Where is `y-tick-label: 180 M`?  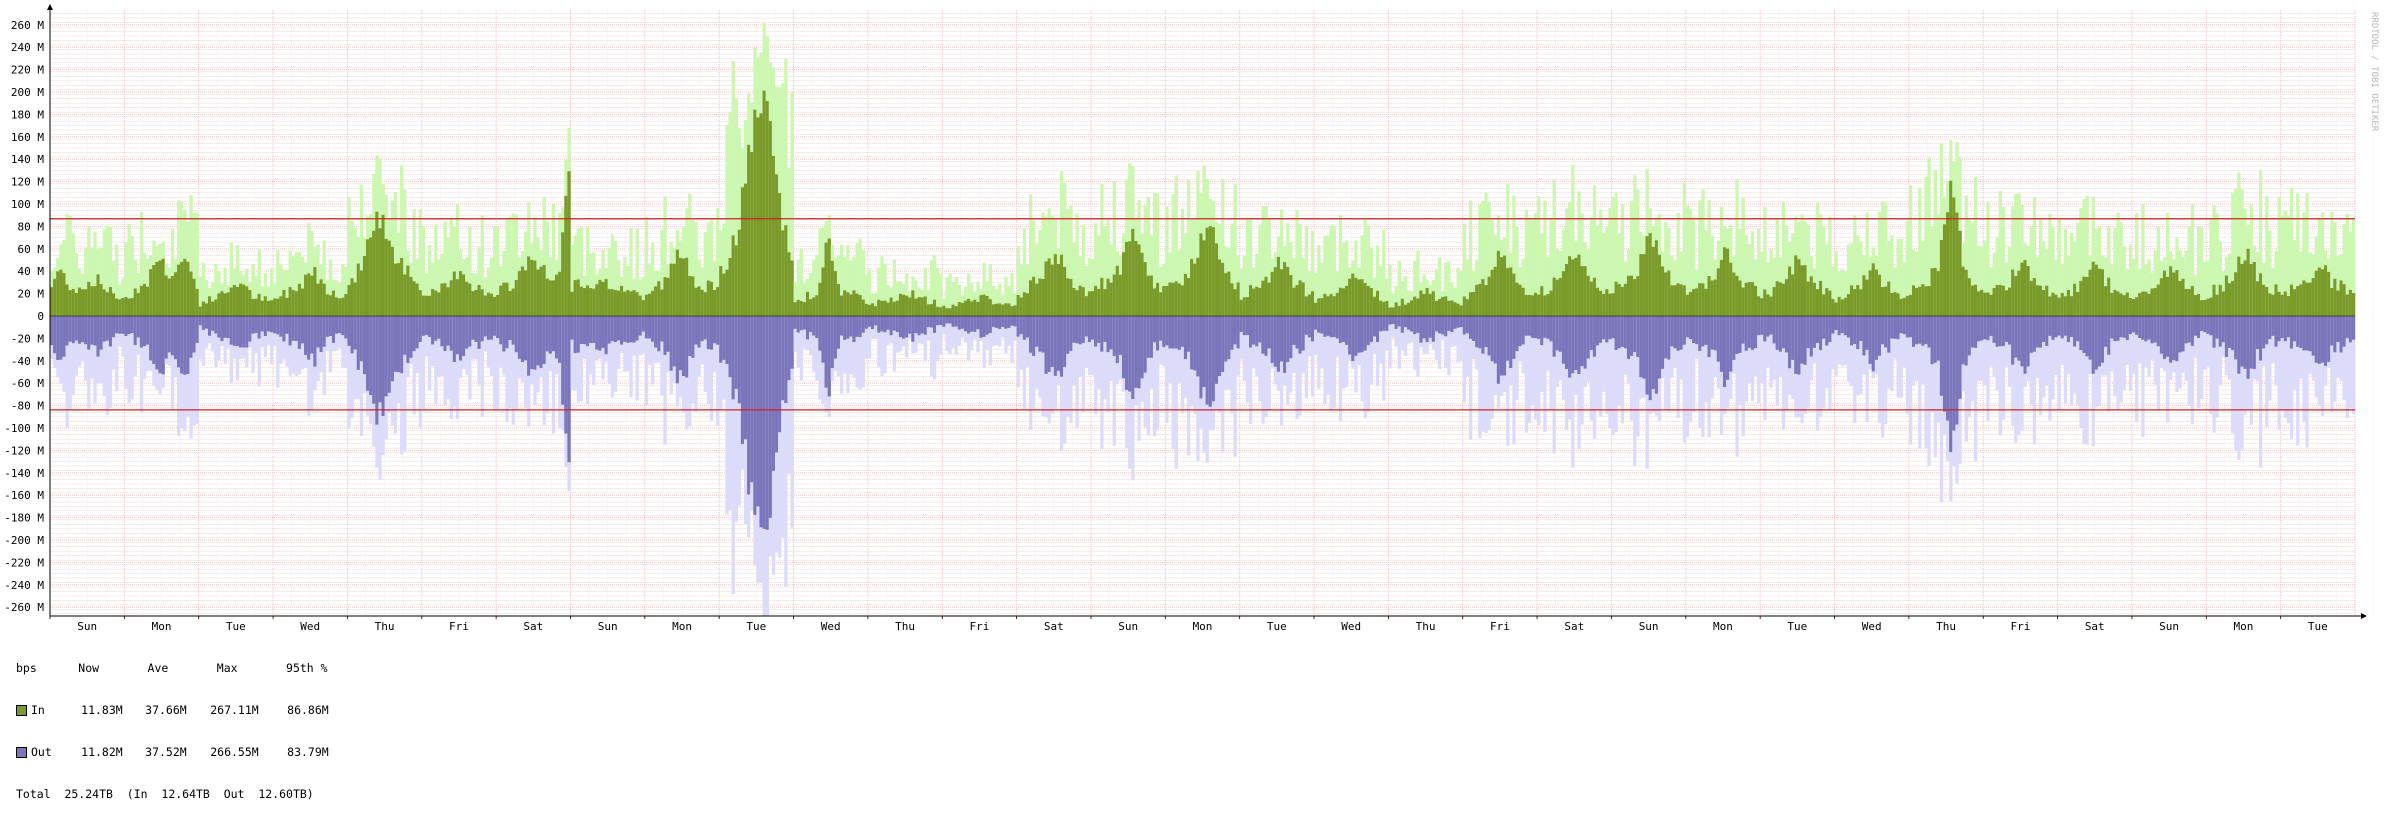
y-tick-label: 180 M is located at coordinates (27, 114).